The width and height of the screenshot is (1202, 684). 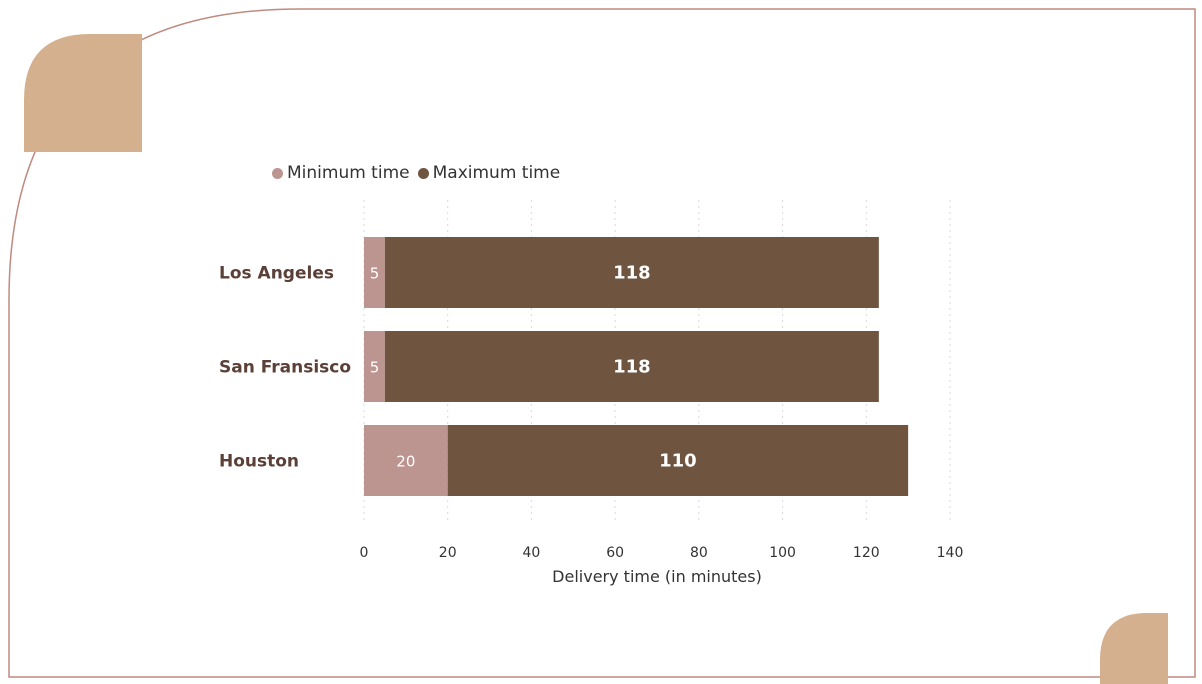 I want to click on data-label: 110, so click(x=678, y=461).